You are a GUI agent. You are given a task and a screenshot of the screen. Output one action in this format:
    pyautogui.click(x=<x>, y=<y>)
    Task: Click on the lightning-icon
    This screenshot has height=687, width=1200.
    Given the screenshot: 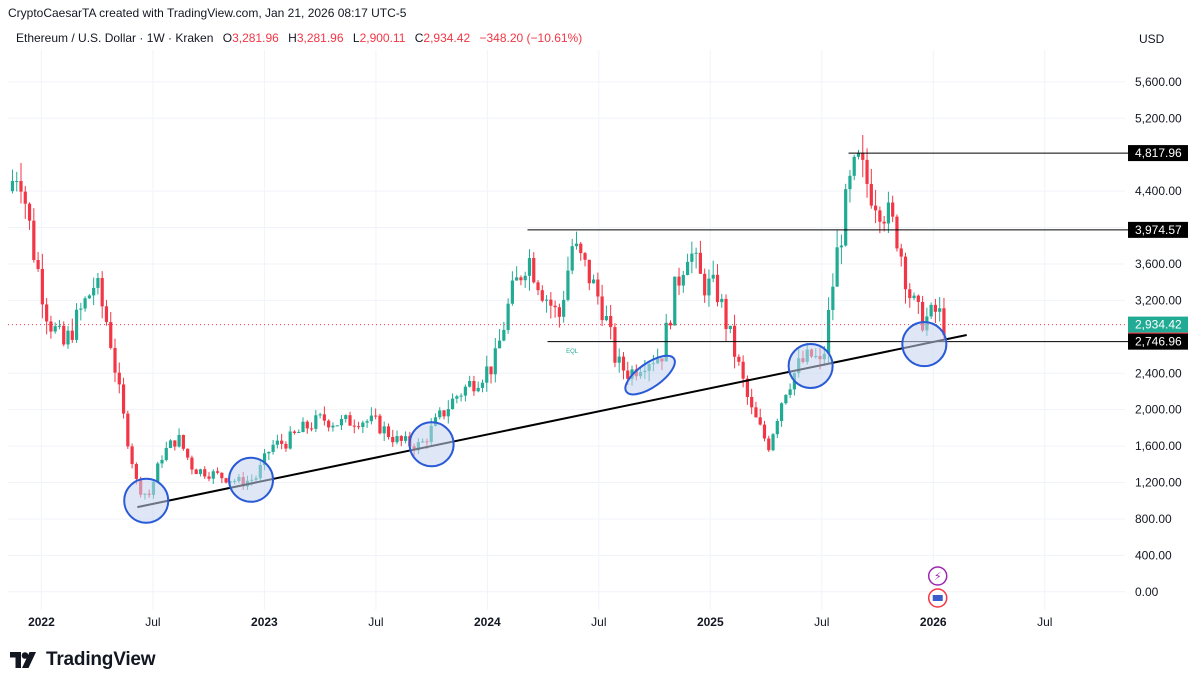 What is the action you would take?
    pyautogui.click(x=937, y=576)
    